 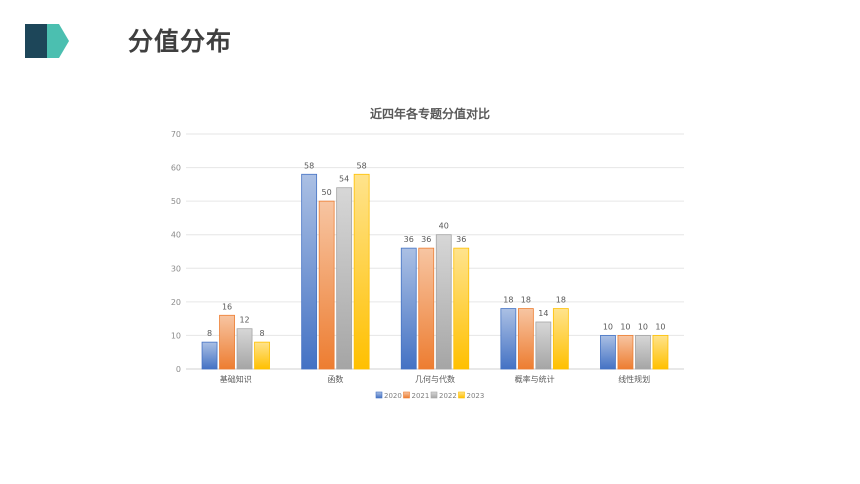 What do you see at coordinates (176, 168) in the screenshot?
I see `y-tick-label: 60` at bounding box center [176, 168].